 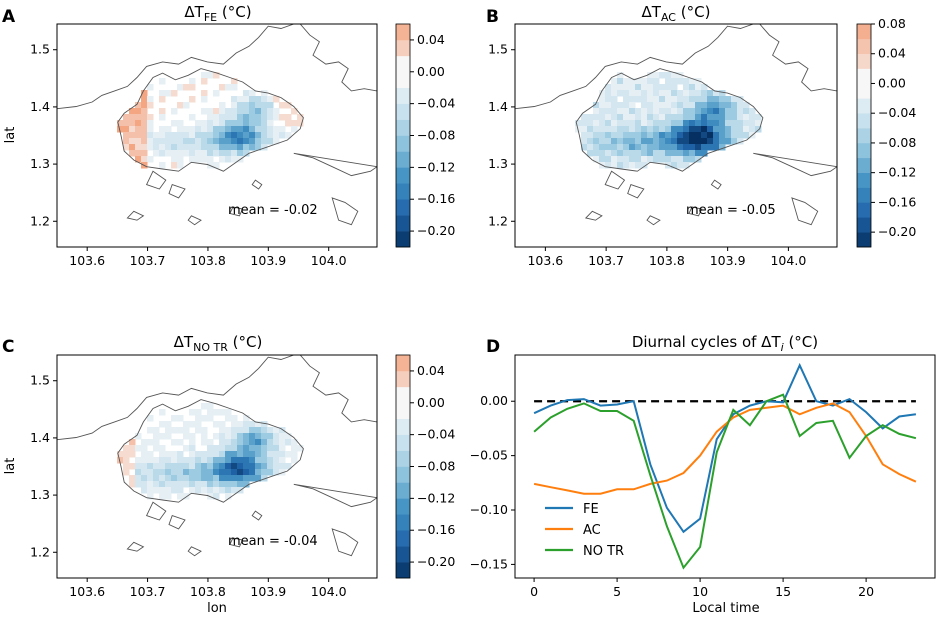 I want to click on legend-label: AC, so click(x=592, y=530).